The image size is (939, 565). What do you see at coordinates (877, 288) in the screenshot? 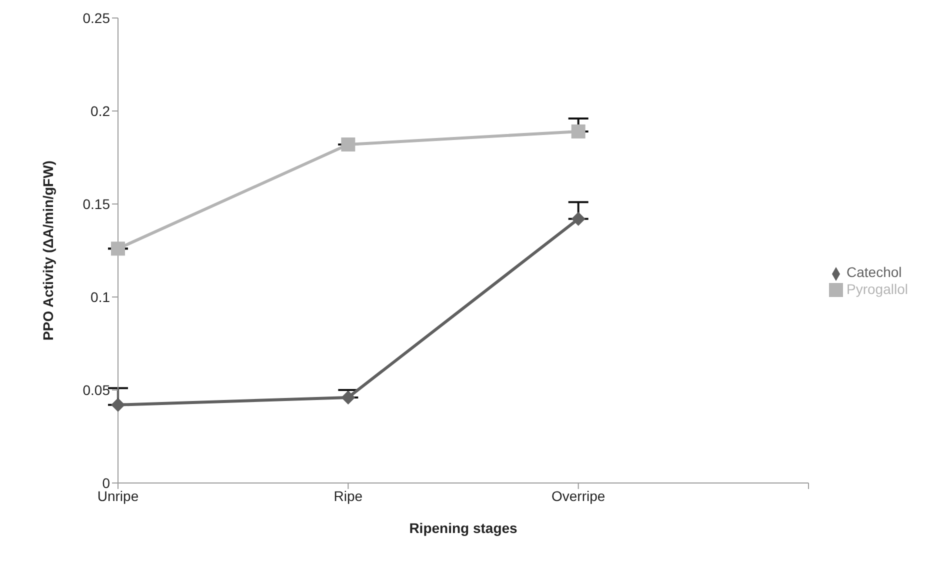
I see `legend-label: Pyrogallol` at bounding box center [877, 288].